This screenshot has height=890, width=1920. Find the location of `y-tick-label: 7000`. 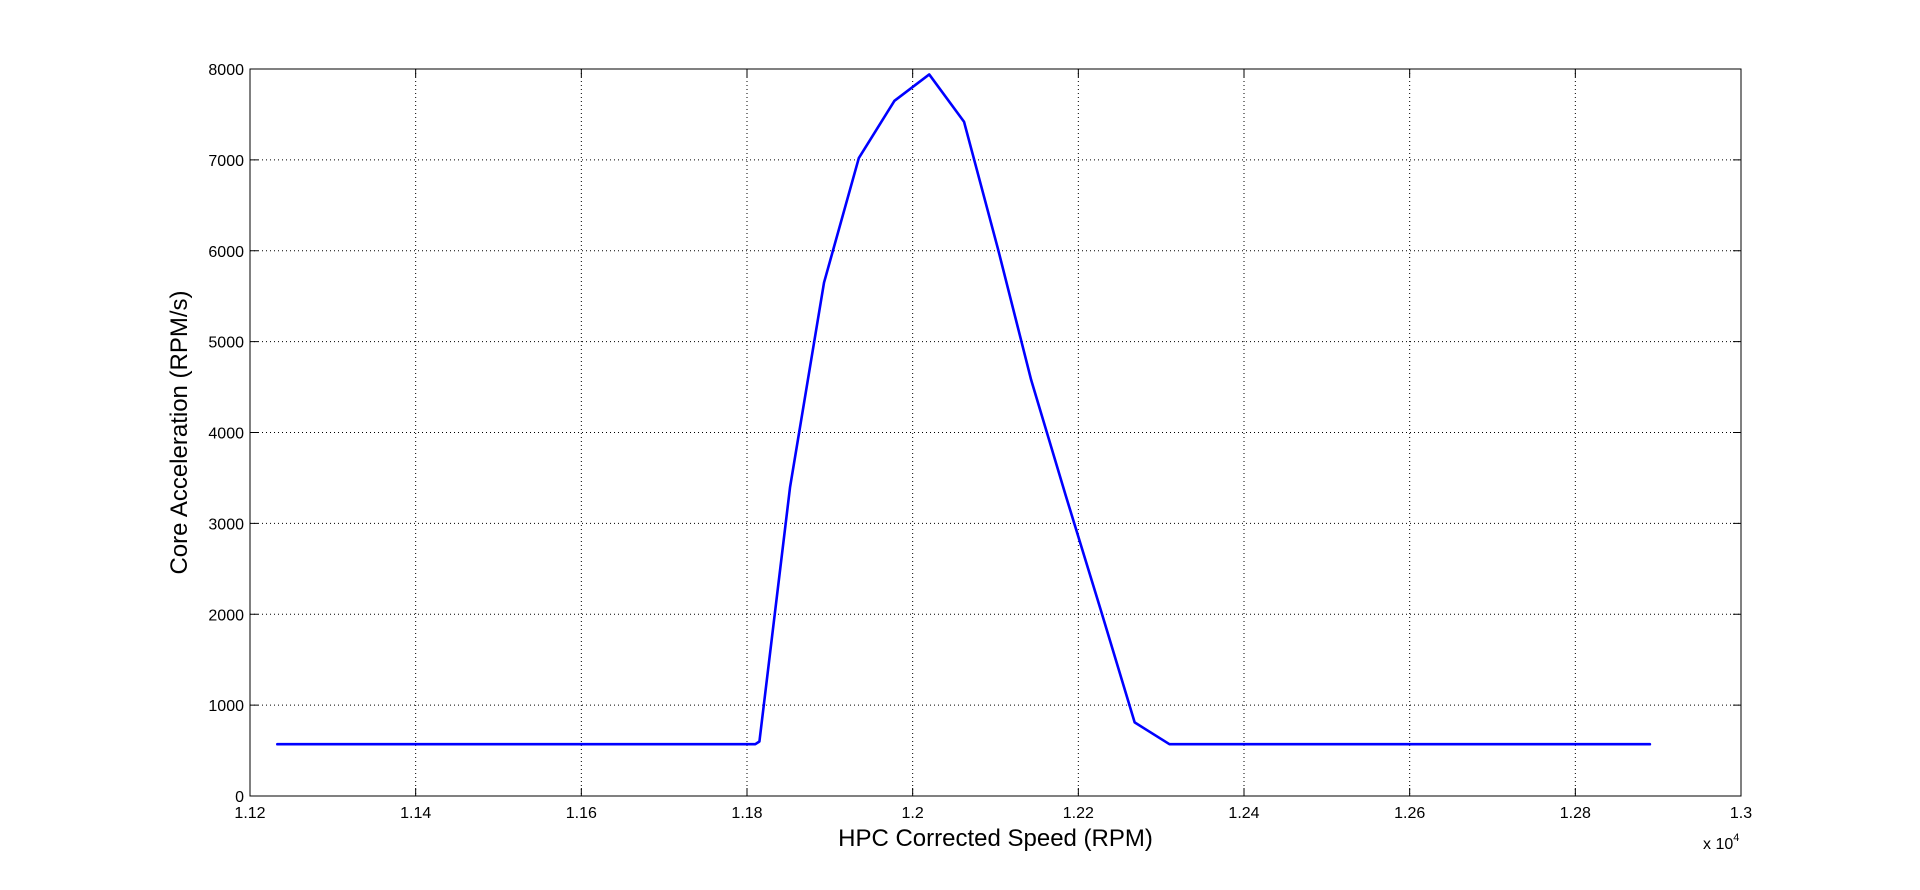

y-tick-label: 7000 is located at coordinates (226, 161).